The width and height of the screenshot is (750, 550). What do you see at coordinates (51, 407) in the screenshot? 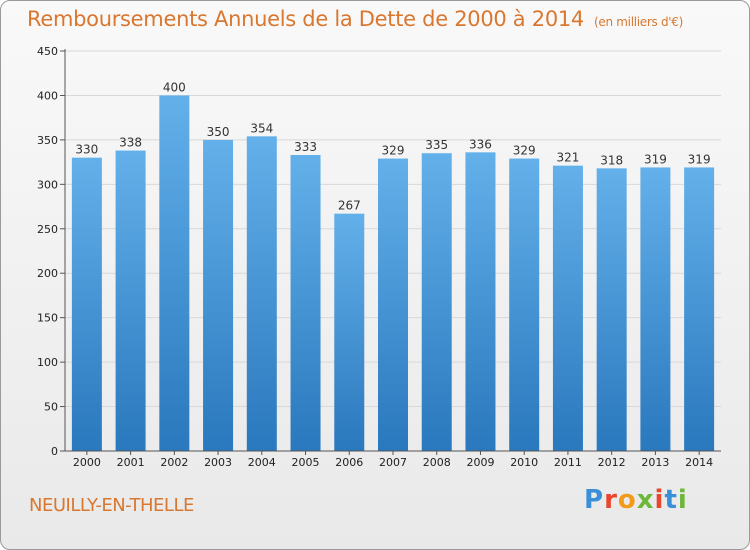
I see `y-tick-label: 50` at bounding box center [51, 407].